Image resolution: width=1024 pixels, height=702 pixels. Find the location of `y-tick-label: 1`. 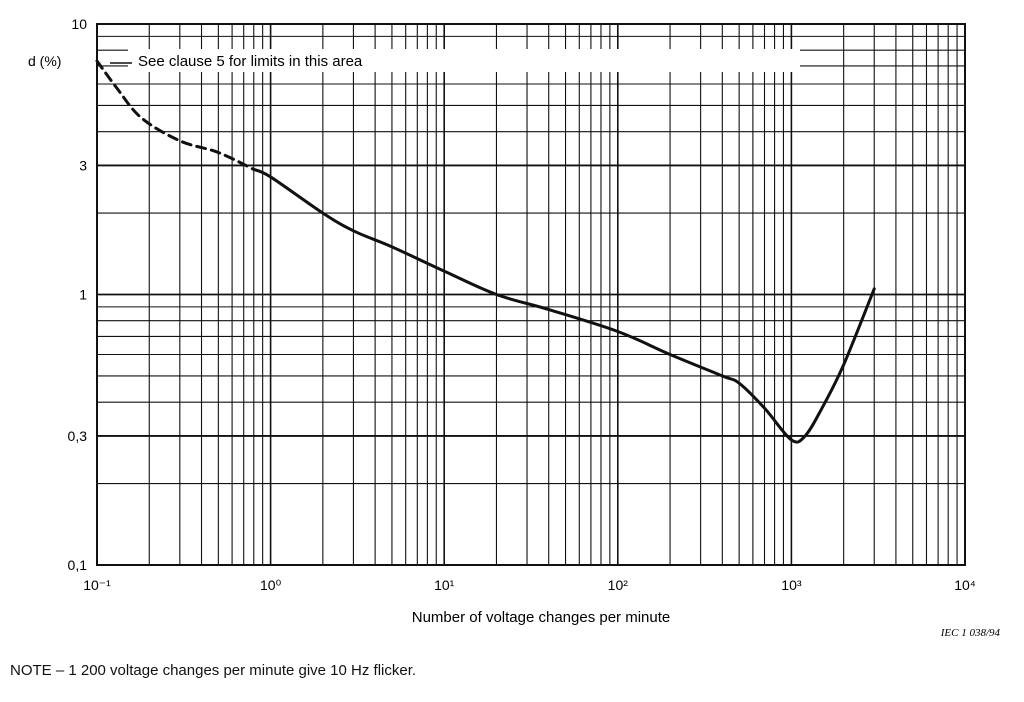

y-tick-label: 1 is located at coordinates (83, 295).